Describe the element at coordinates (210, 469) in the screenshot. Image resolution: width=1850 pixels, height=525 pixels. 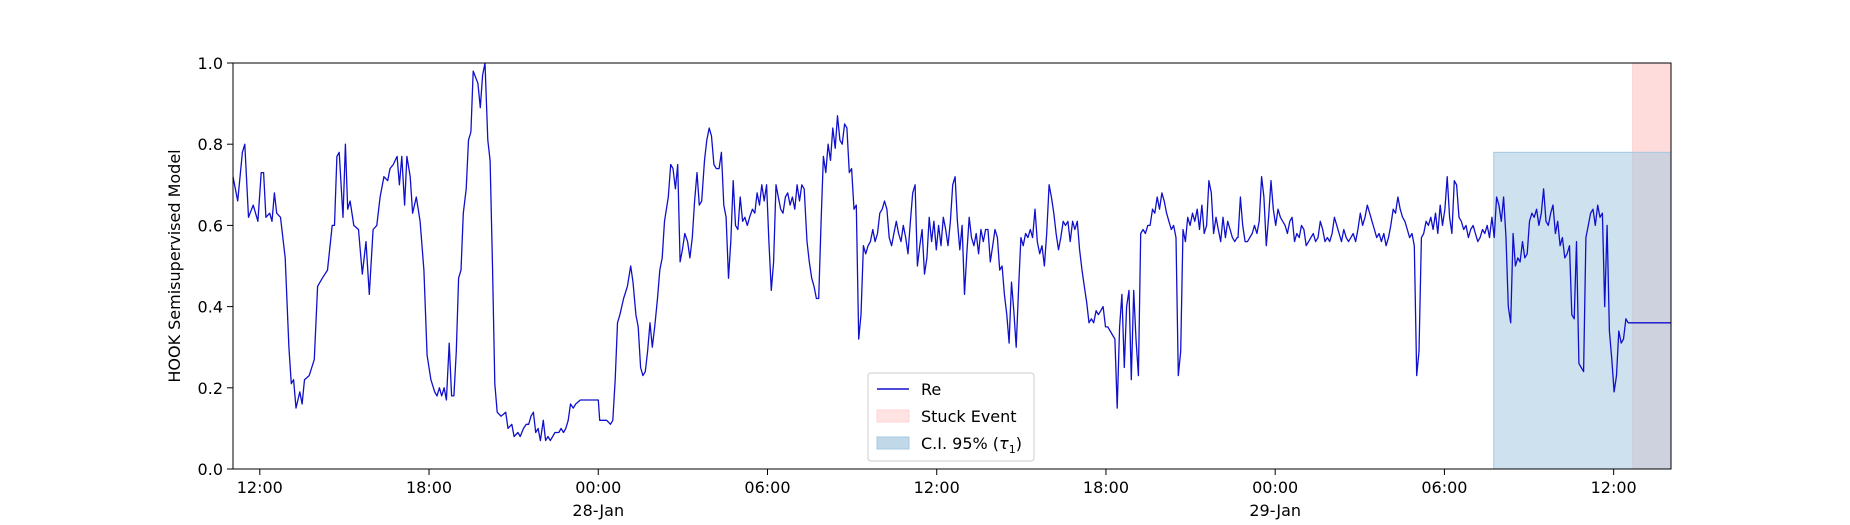
I see `y-tick-label: 0.0` at that location.